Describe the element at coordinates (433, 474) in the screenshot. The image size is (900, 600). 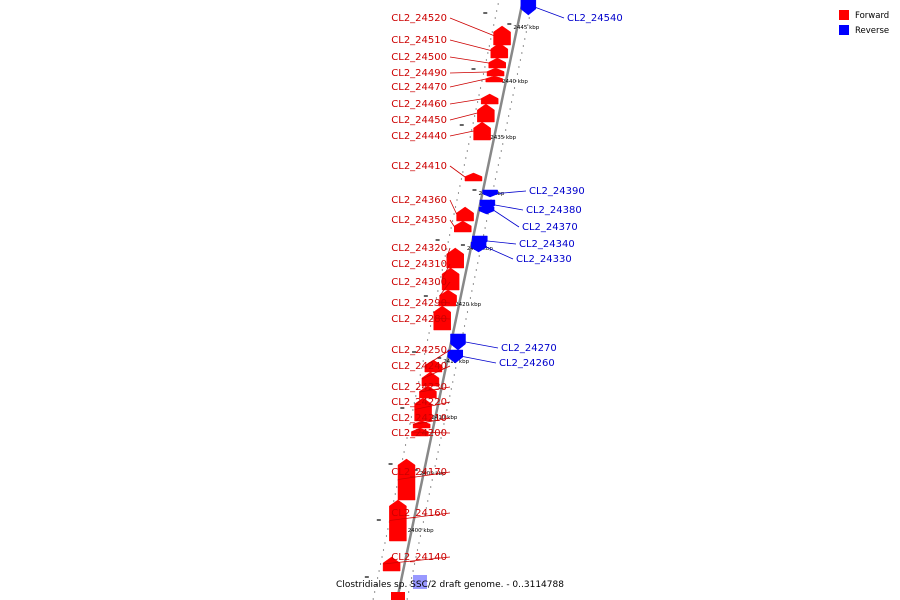
I see `scale-tick-label: 2405 kbp` at that location.